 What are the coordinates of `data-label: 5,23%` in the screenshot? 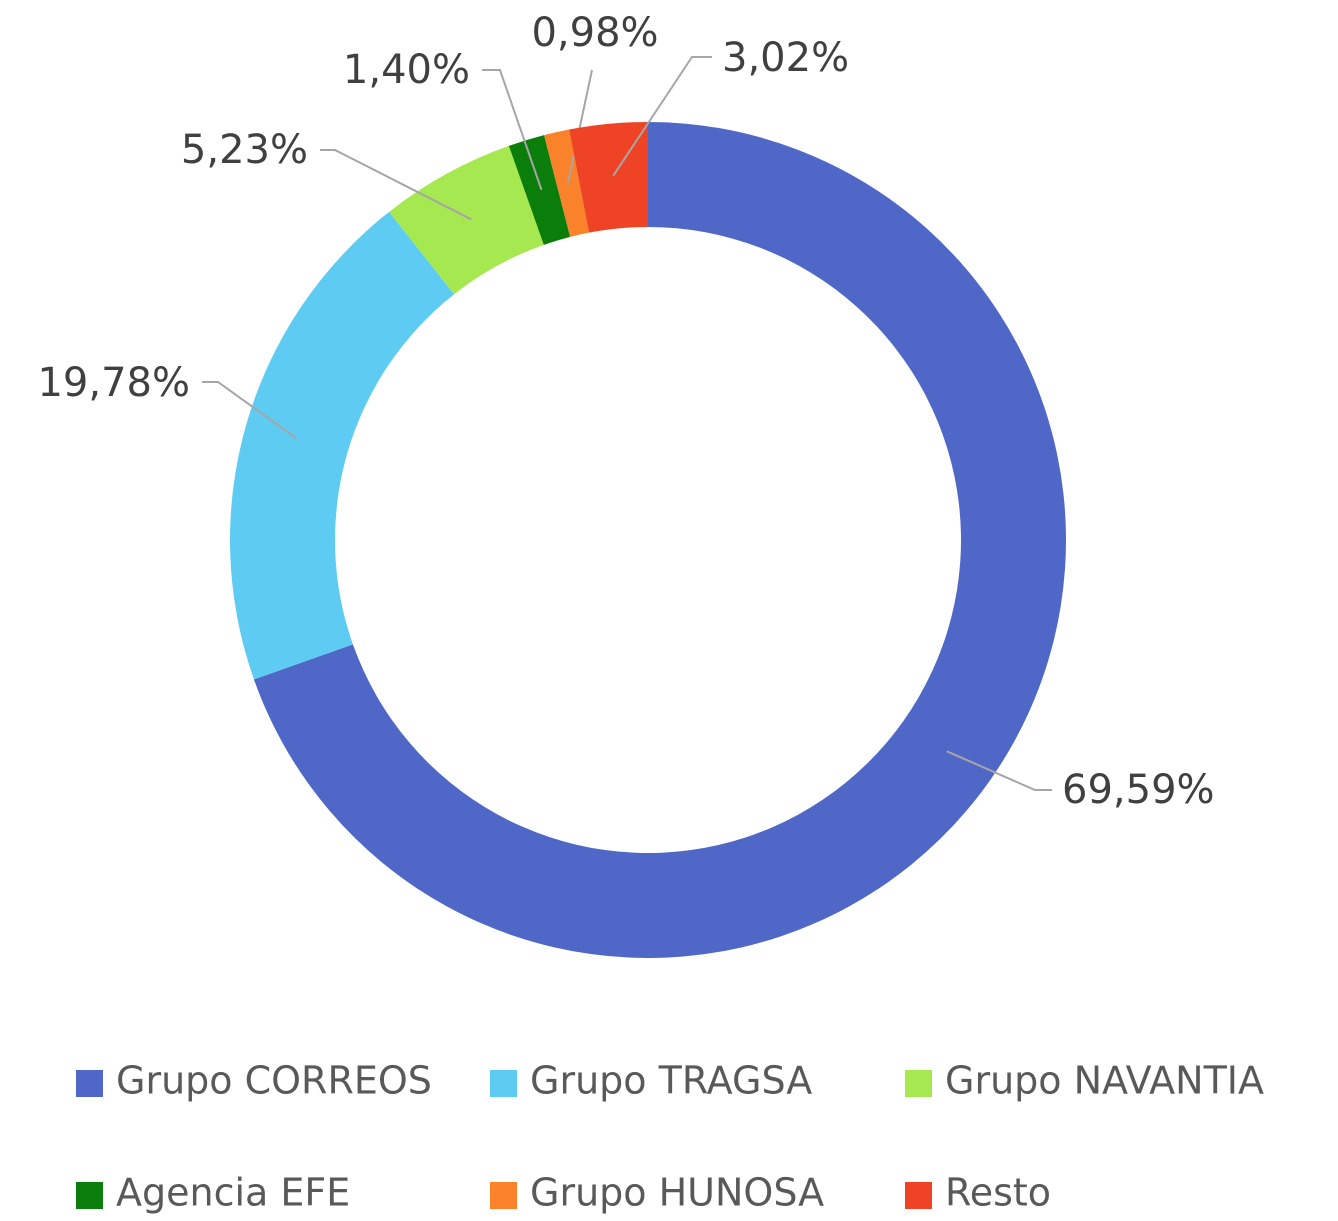 It's located at (244, 150).